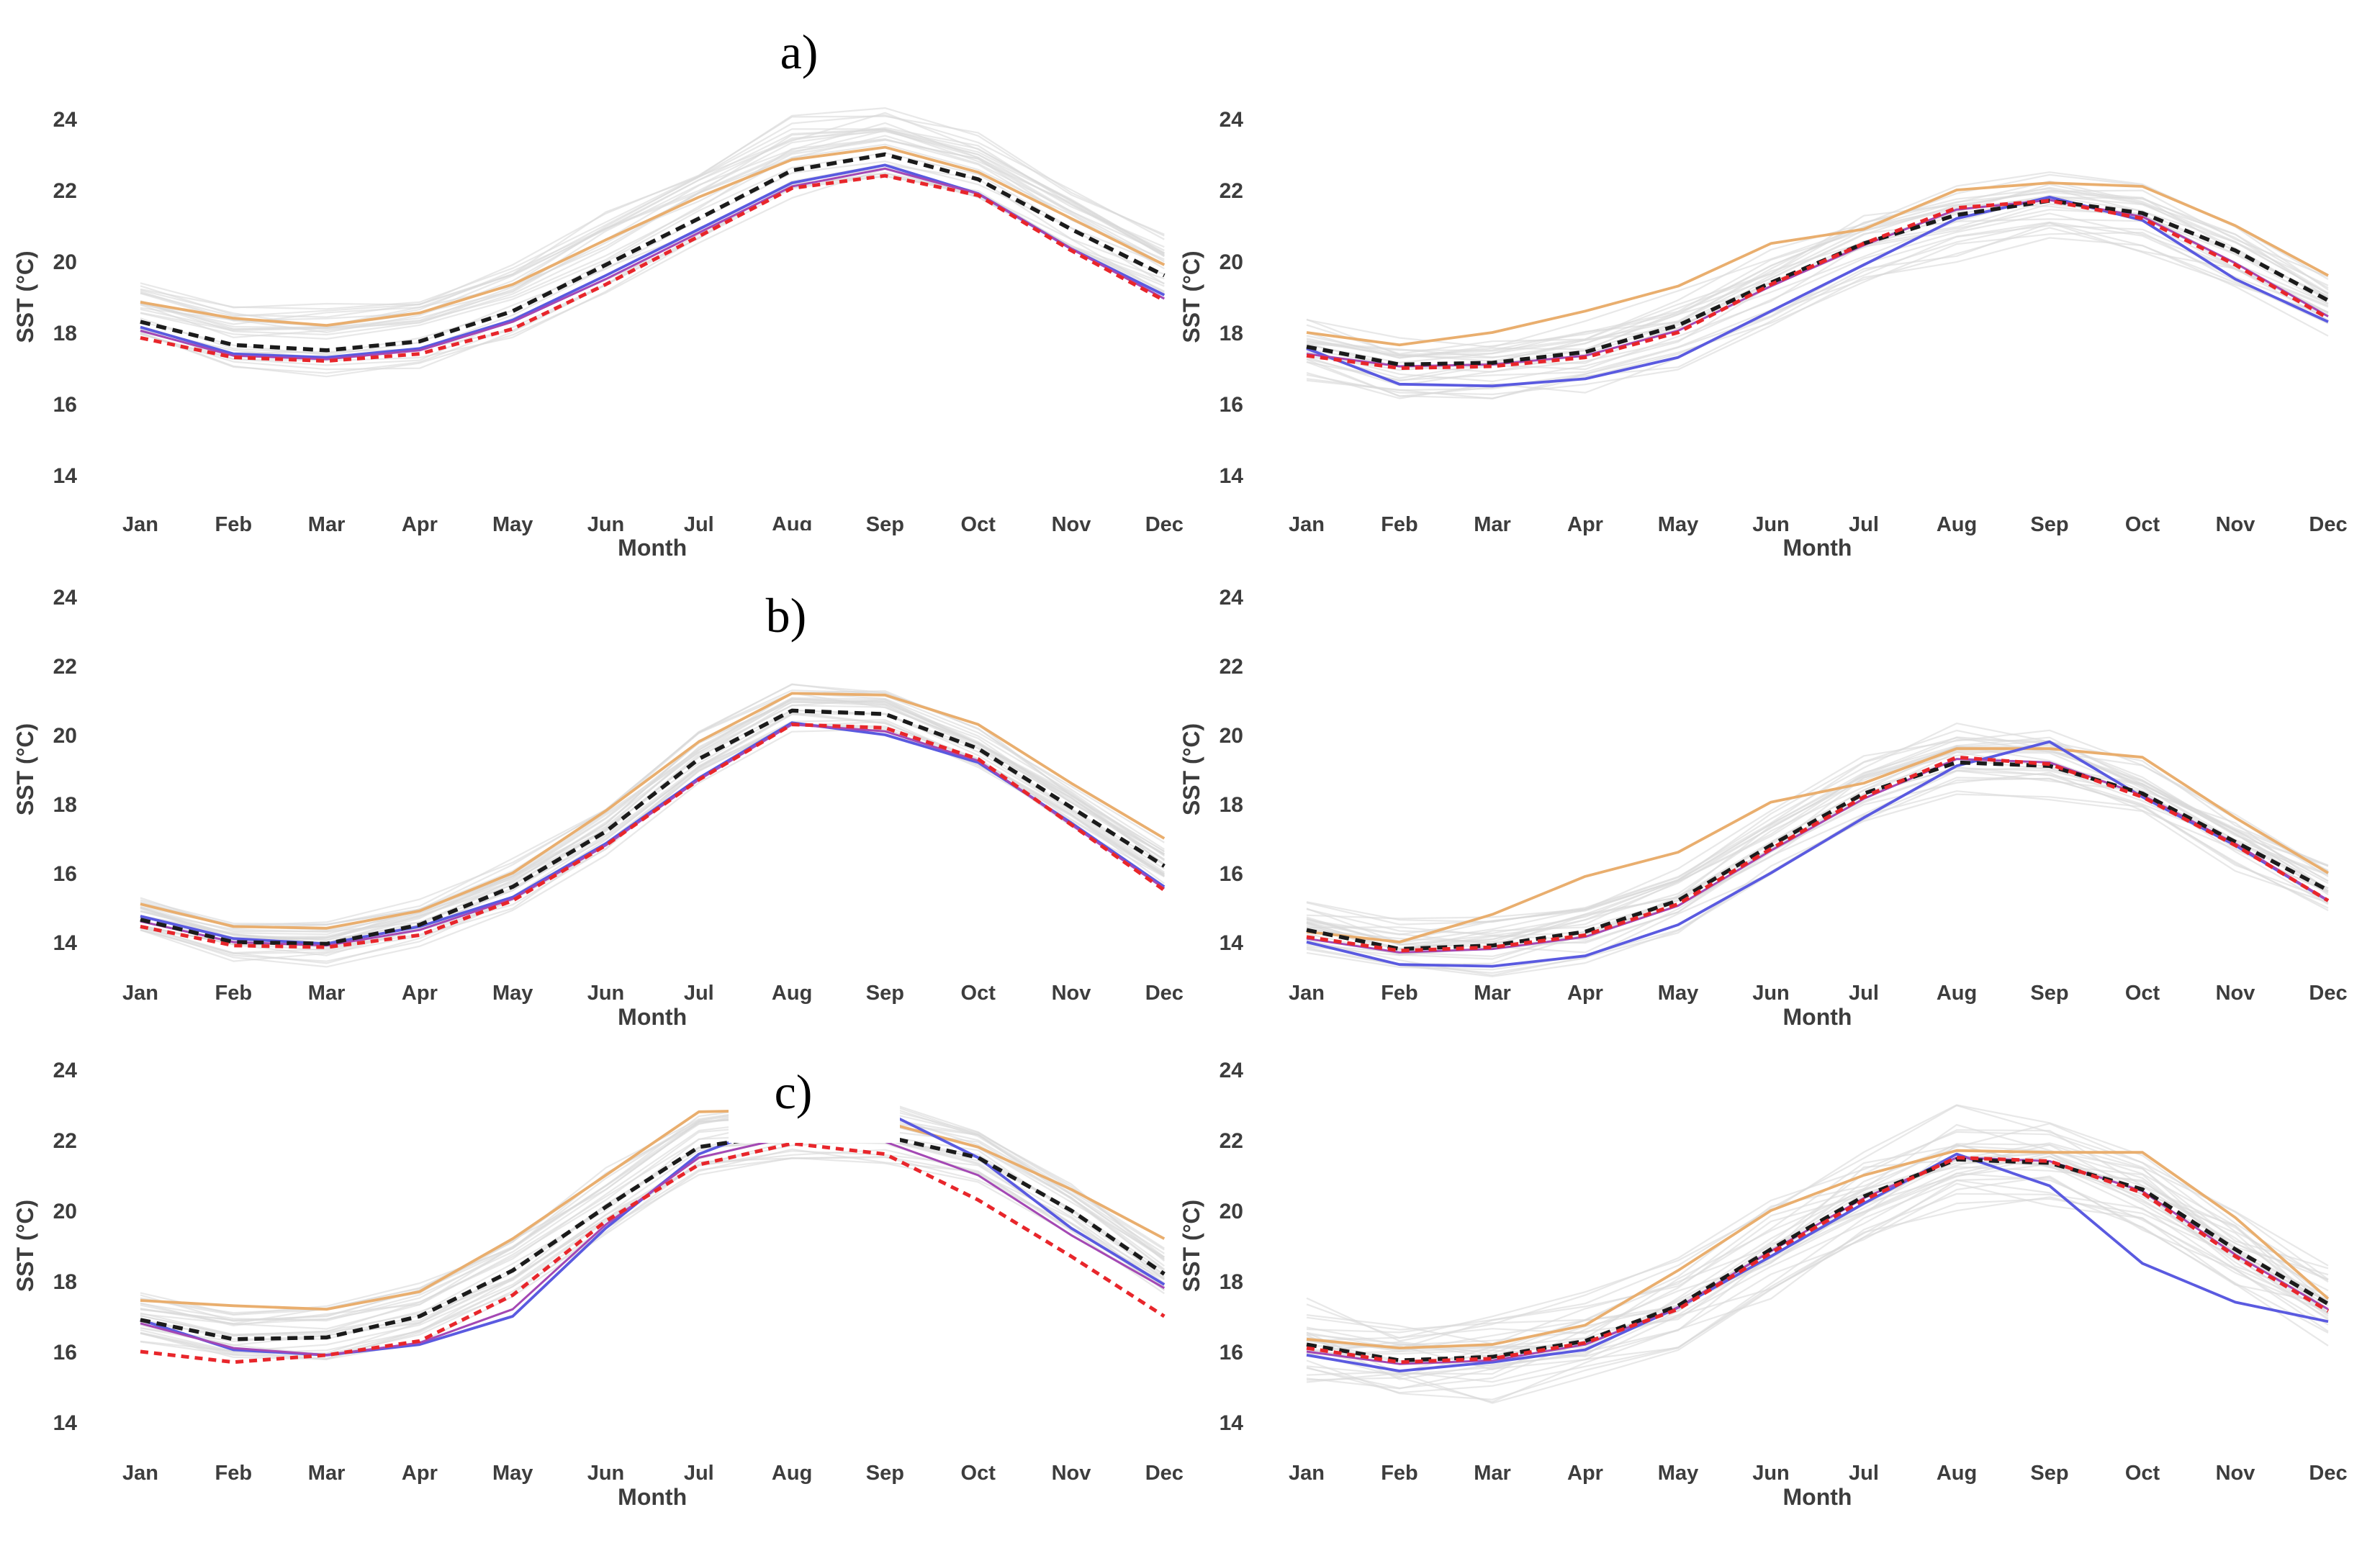 The width and height of the screenshot is (2380, 1543). What do you see at coordinates (814, 1097) in the screenshot?
I see `white-patch-panel-c` at bounding box center [814, 1097].